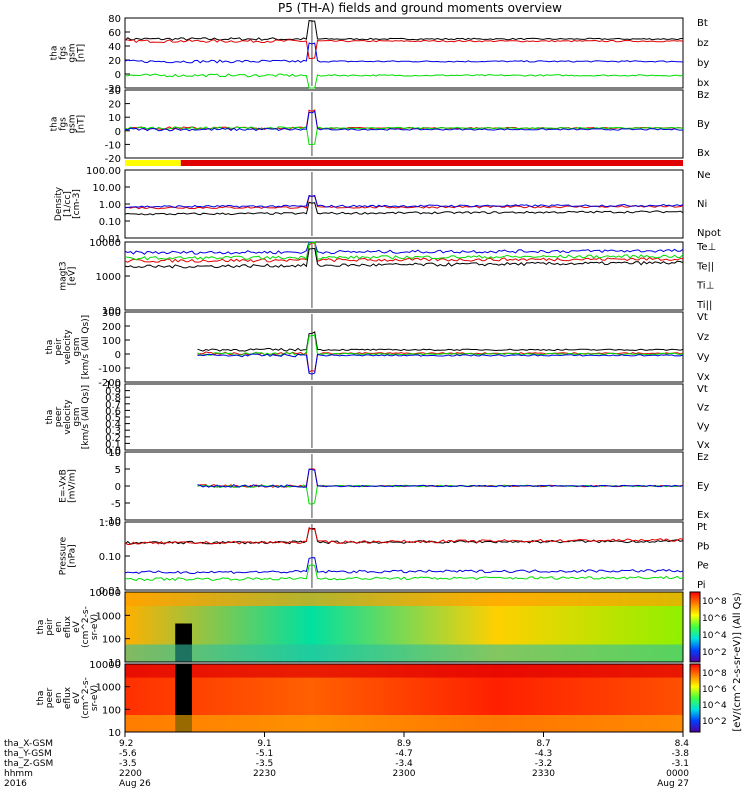 Image resolution: width=750 pixels, height=800 pixels. I want to click on x-tick-label: 8.4, so click(682, 744).